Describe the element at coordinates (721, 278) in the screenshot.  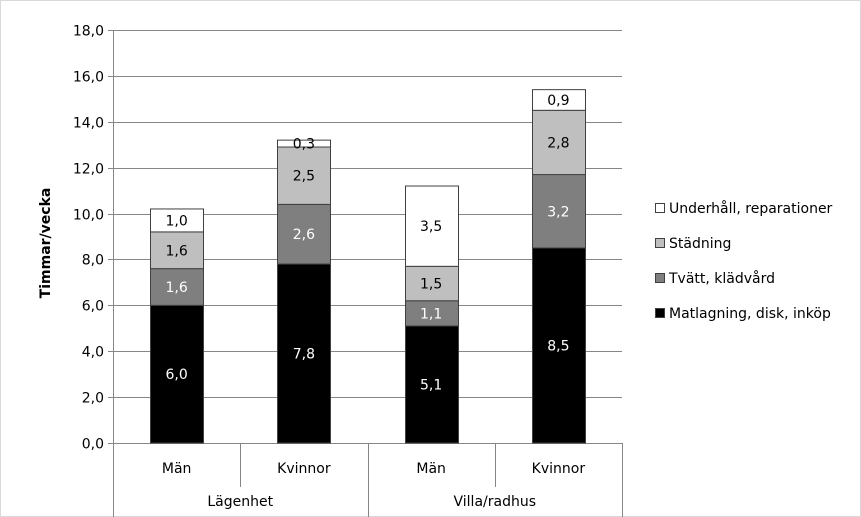
I see `legend-entry-label: Tvätt, klädvård` at that location.